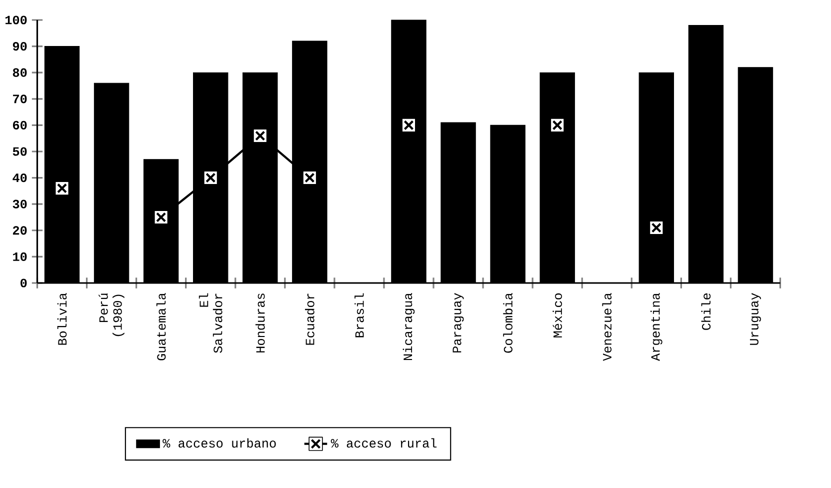 This screenshot has width=831, height=488. I want to click on x-tick-label: Argentina, so click(656, 327).